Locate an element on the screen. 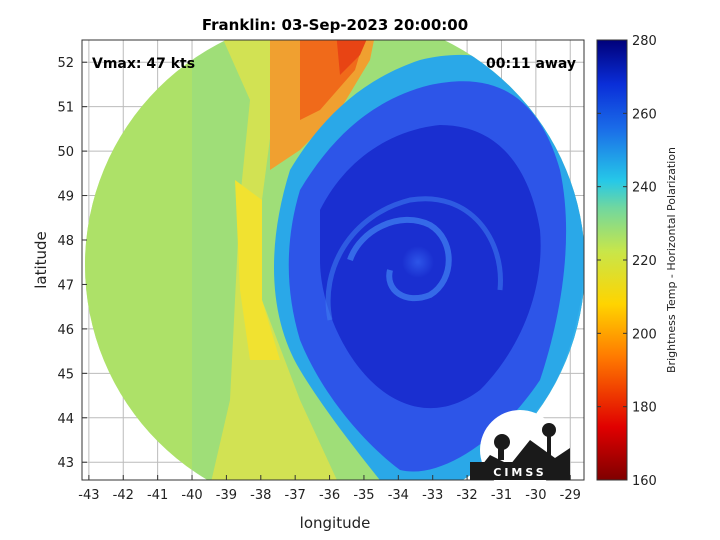 This screenshot has height=540, width=720. vmax-label: Vmax: 47 kts is located at coordinates (143, 64).